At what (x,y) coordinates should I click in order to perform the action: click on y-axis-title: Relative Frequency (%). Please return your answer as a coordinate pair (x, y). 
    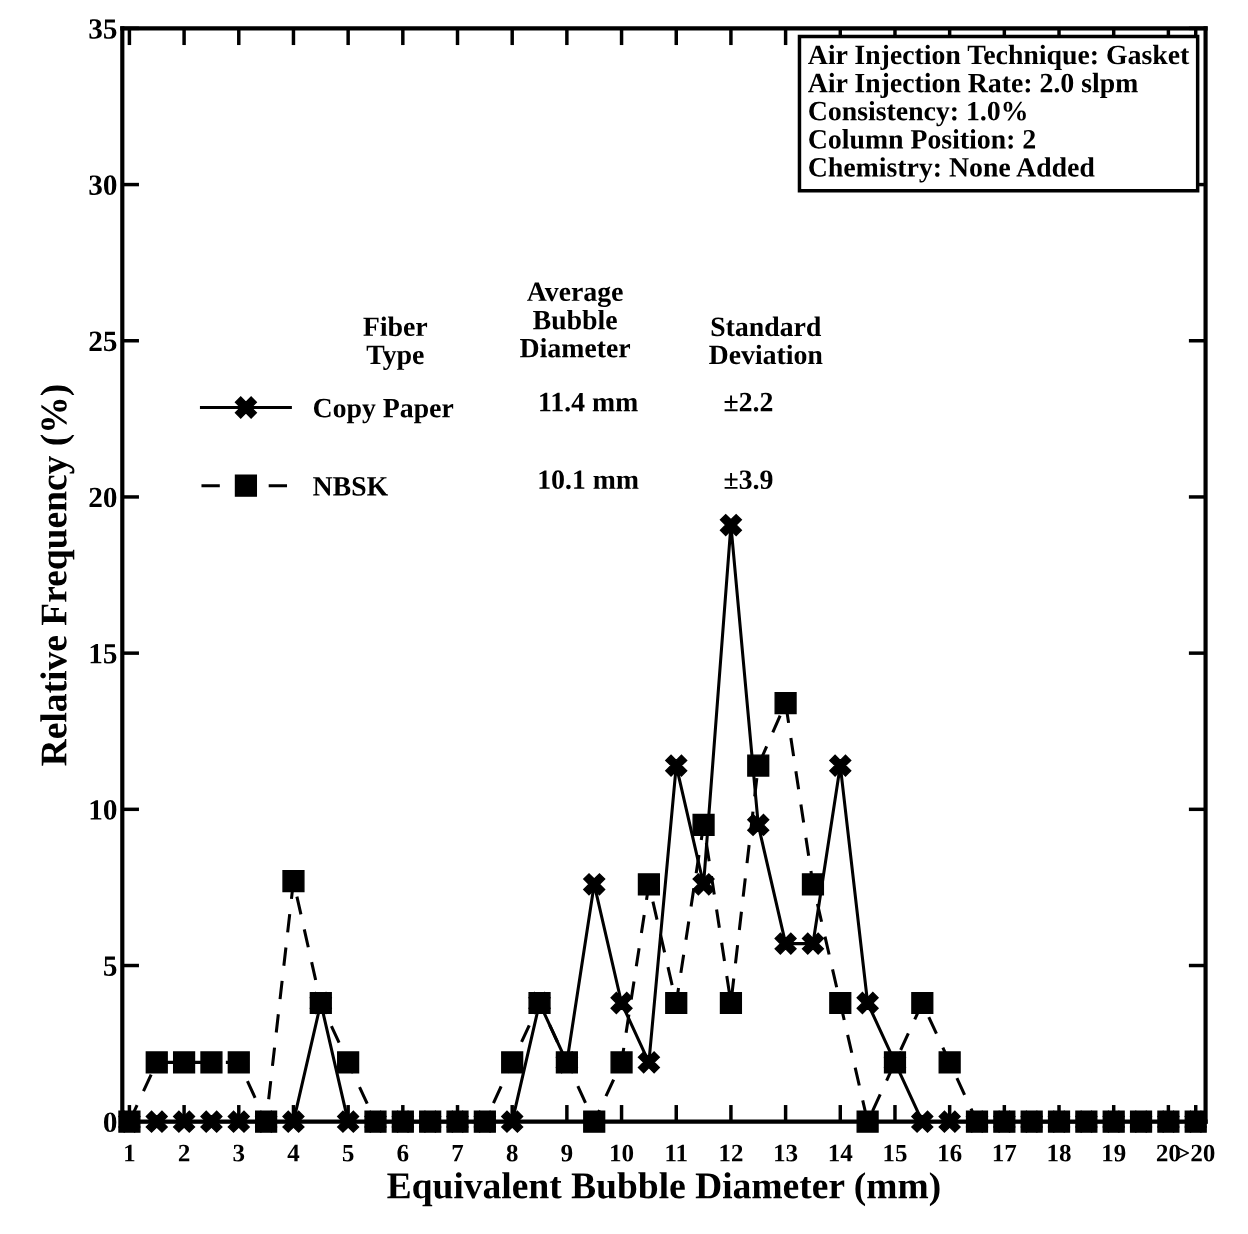
    Looking at the image, I should click on (57, 575).